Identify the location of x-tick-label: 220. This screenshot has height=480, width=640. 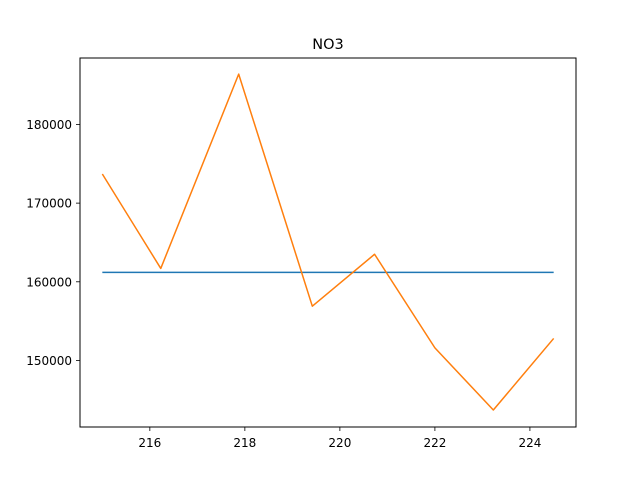
(339, 443).